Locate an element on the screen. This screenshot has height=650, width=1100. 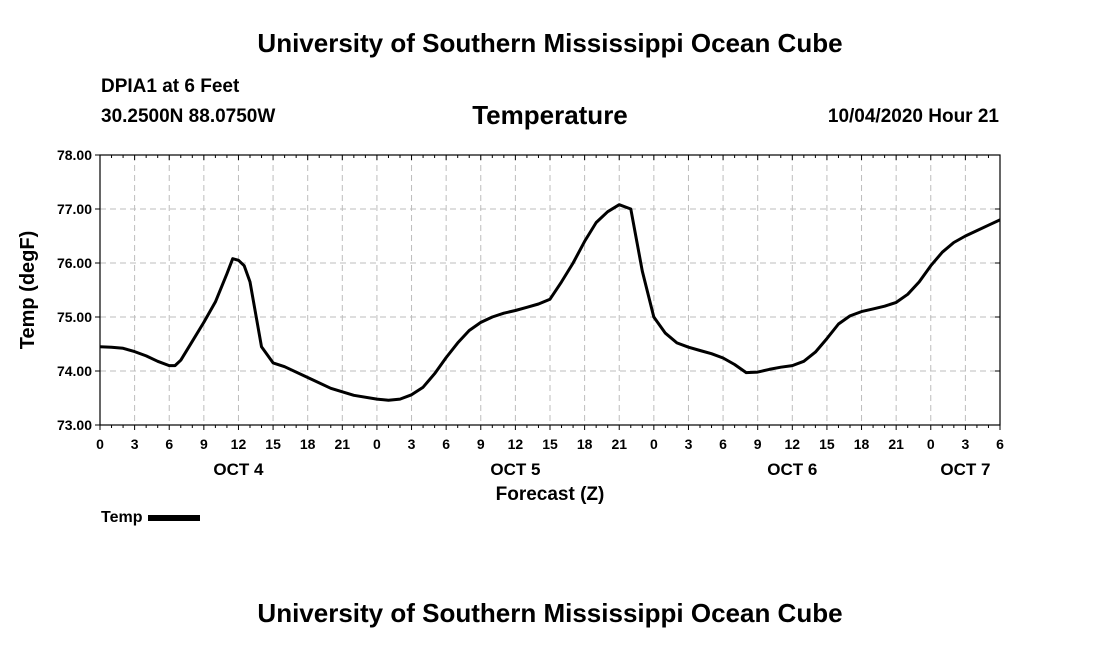
y-tick-label: 76.00 is located at coordinates (74, 263).